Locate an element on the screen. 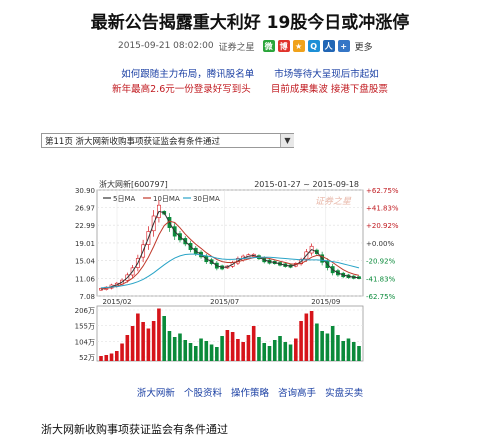 This screenshot has height=437, width=500. y-tick-label: 7.08 is located at coordinates (87, 297).